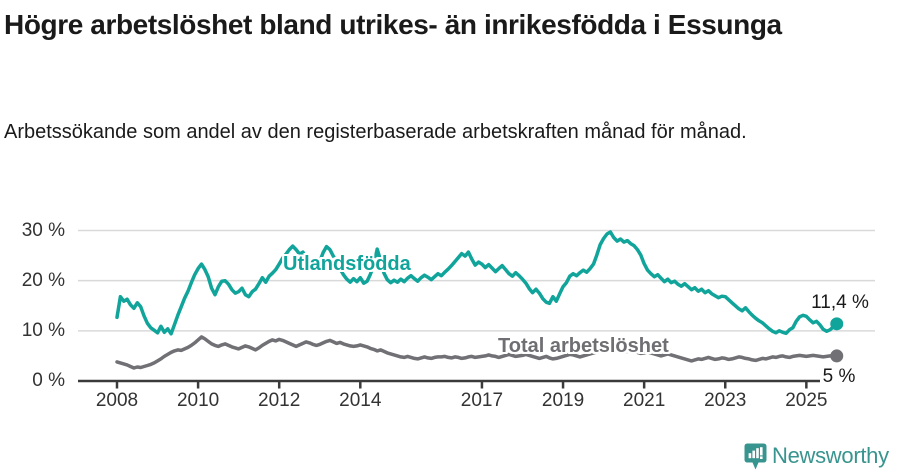 The image size is (900, 474). I want to click on end-value-label-total: 5 %, so click(839, 377).